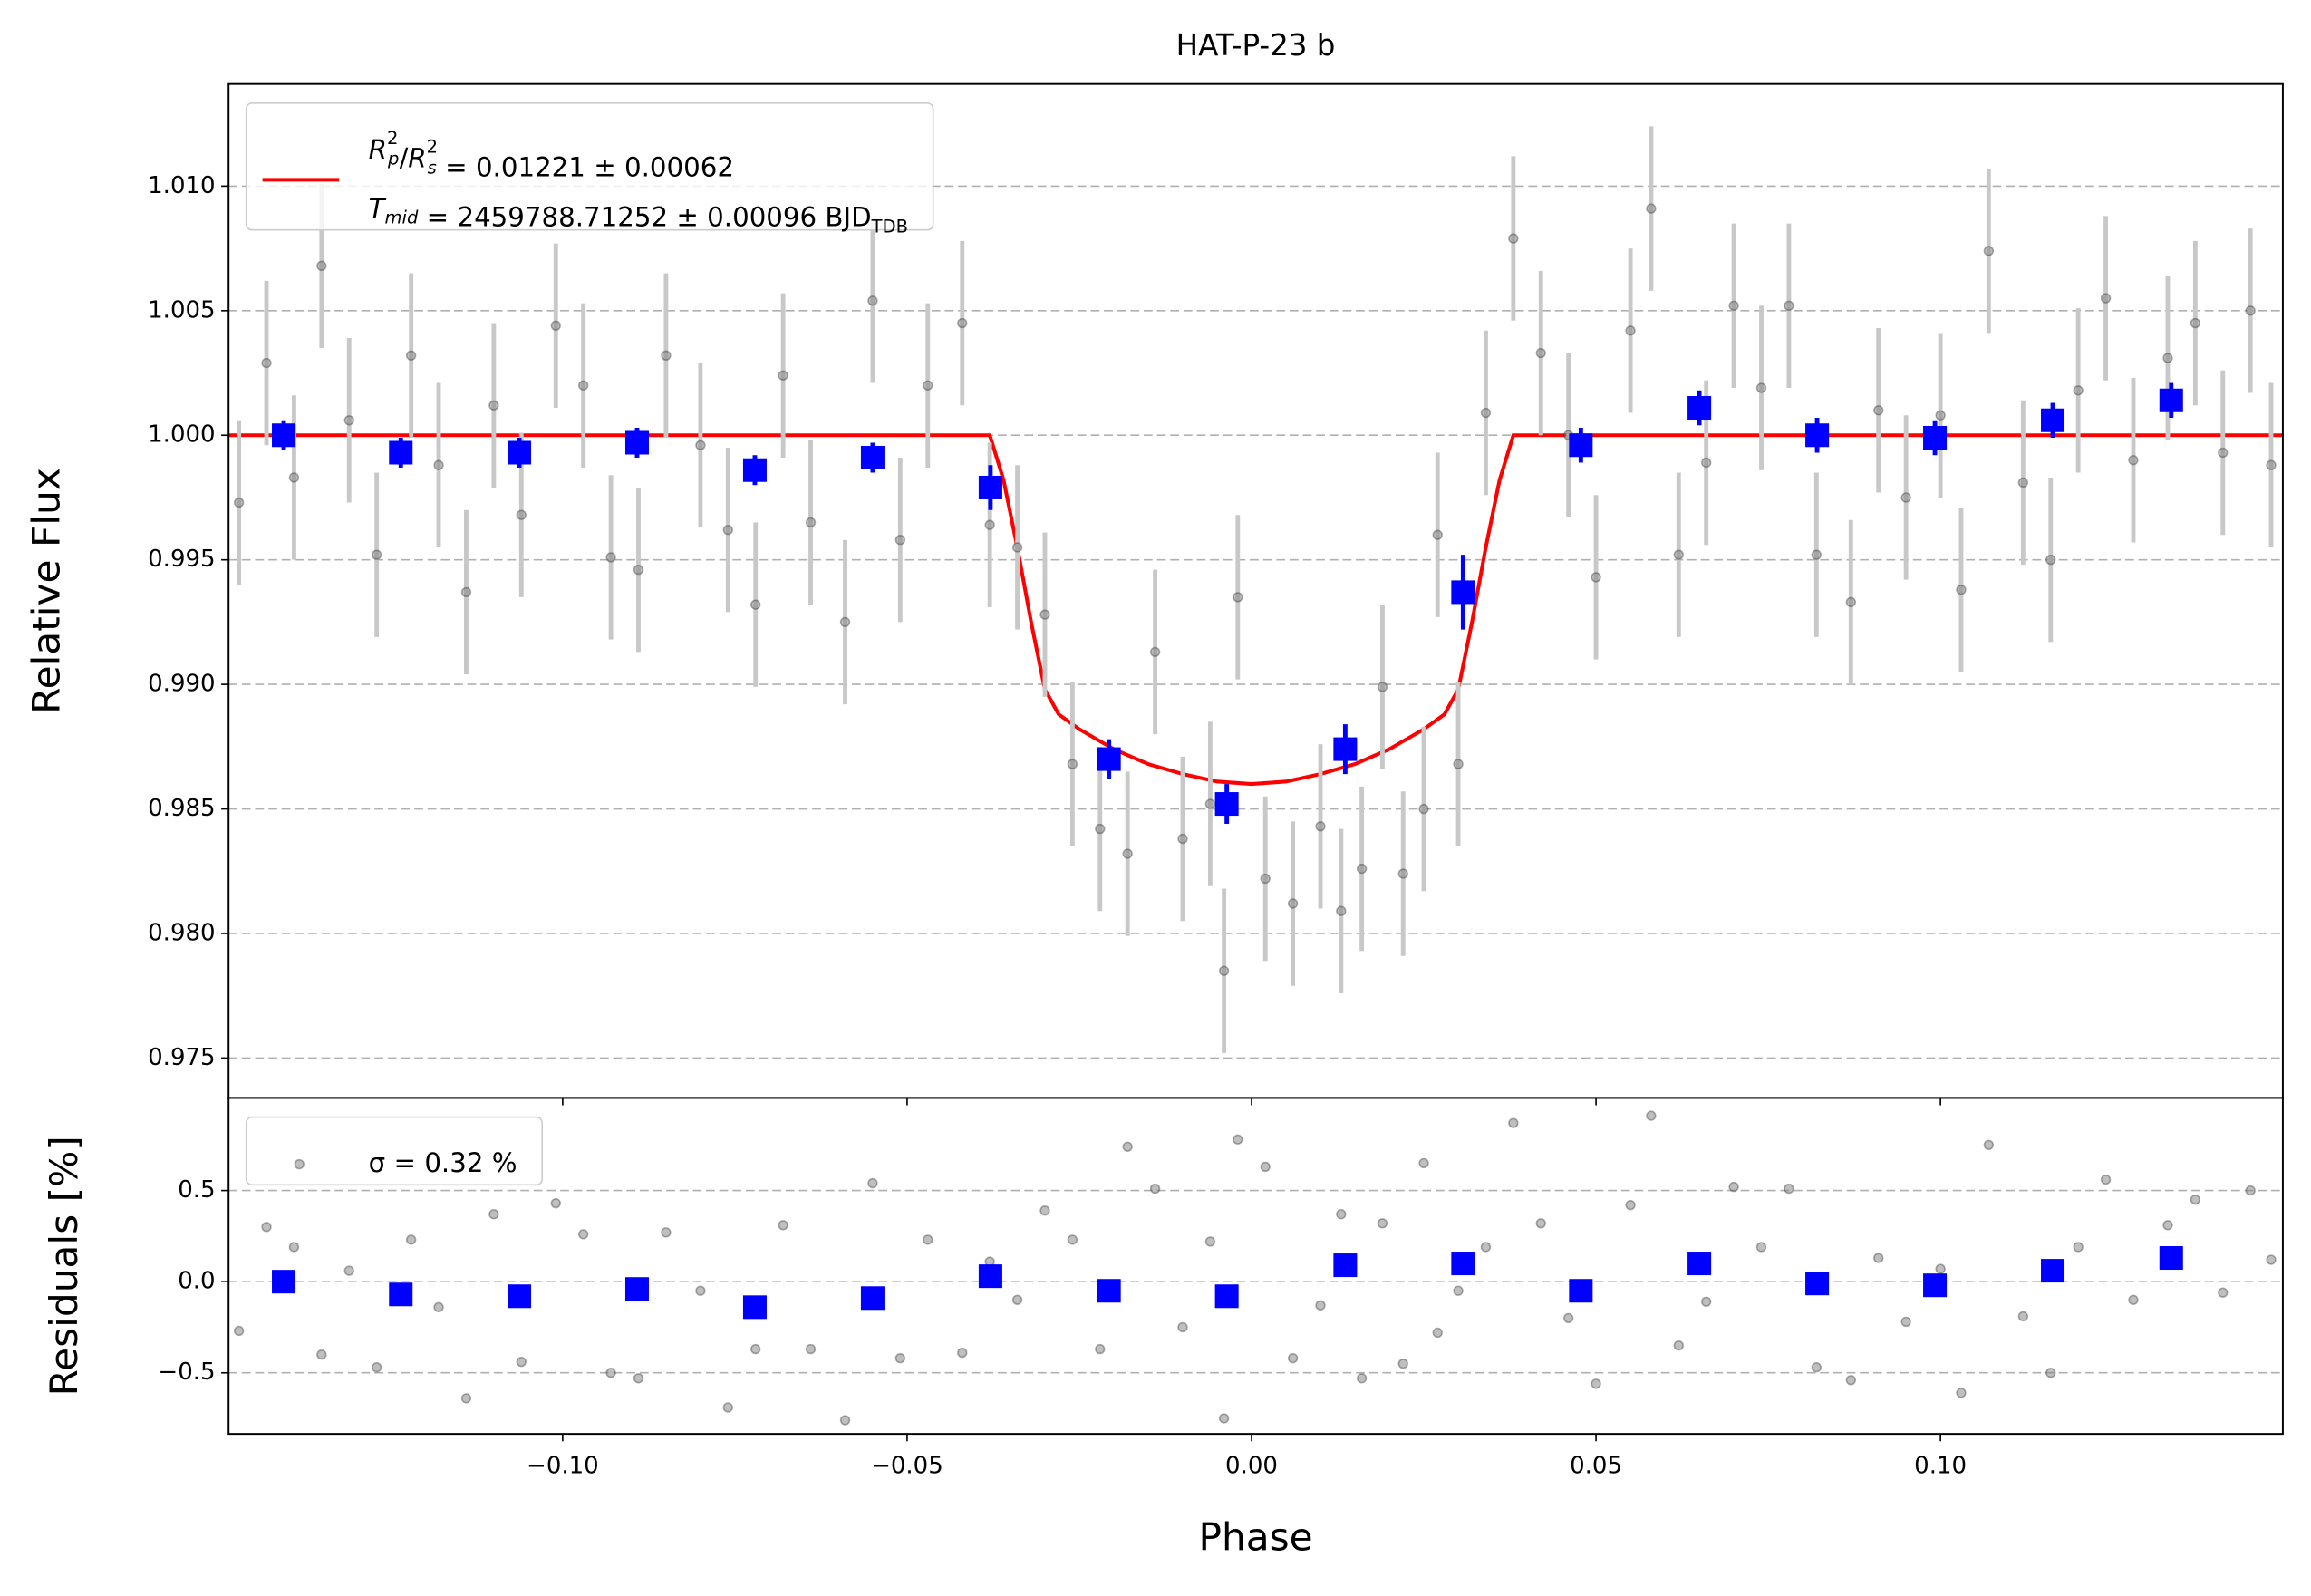 The width and height of the screenshot is (2311, 1596). I want to click on legend-text: = 0.01221 ± 0.00062, so click(585, 166).